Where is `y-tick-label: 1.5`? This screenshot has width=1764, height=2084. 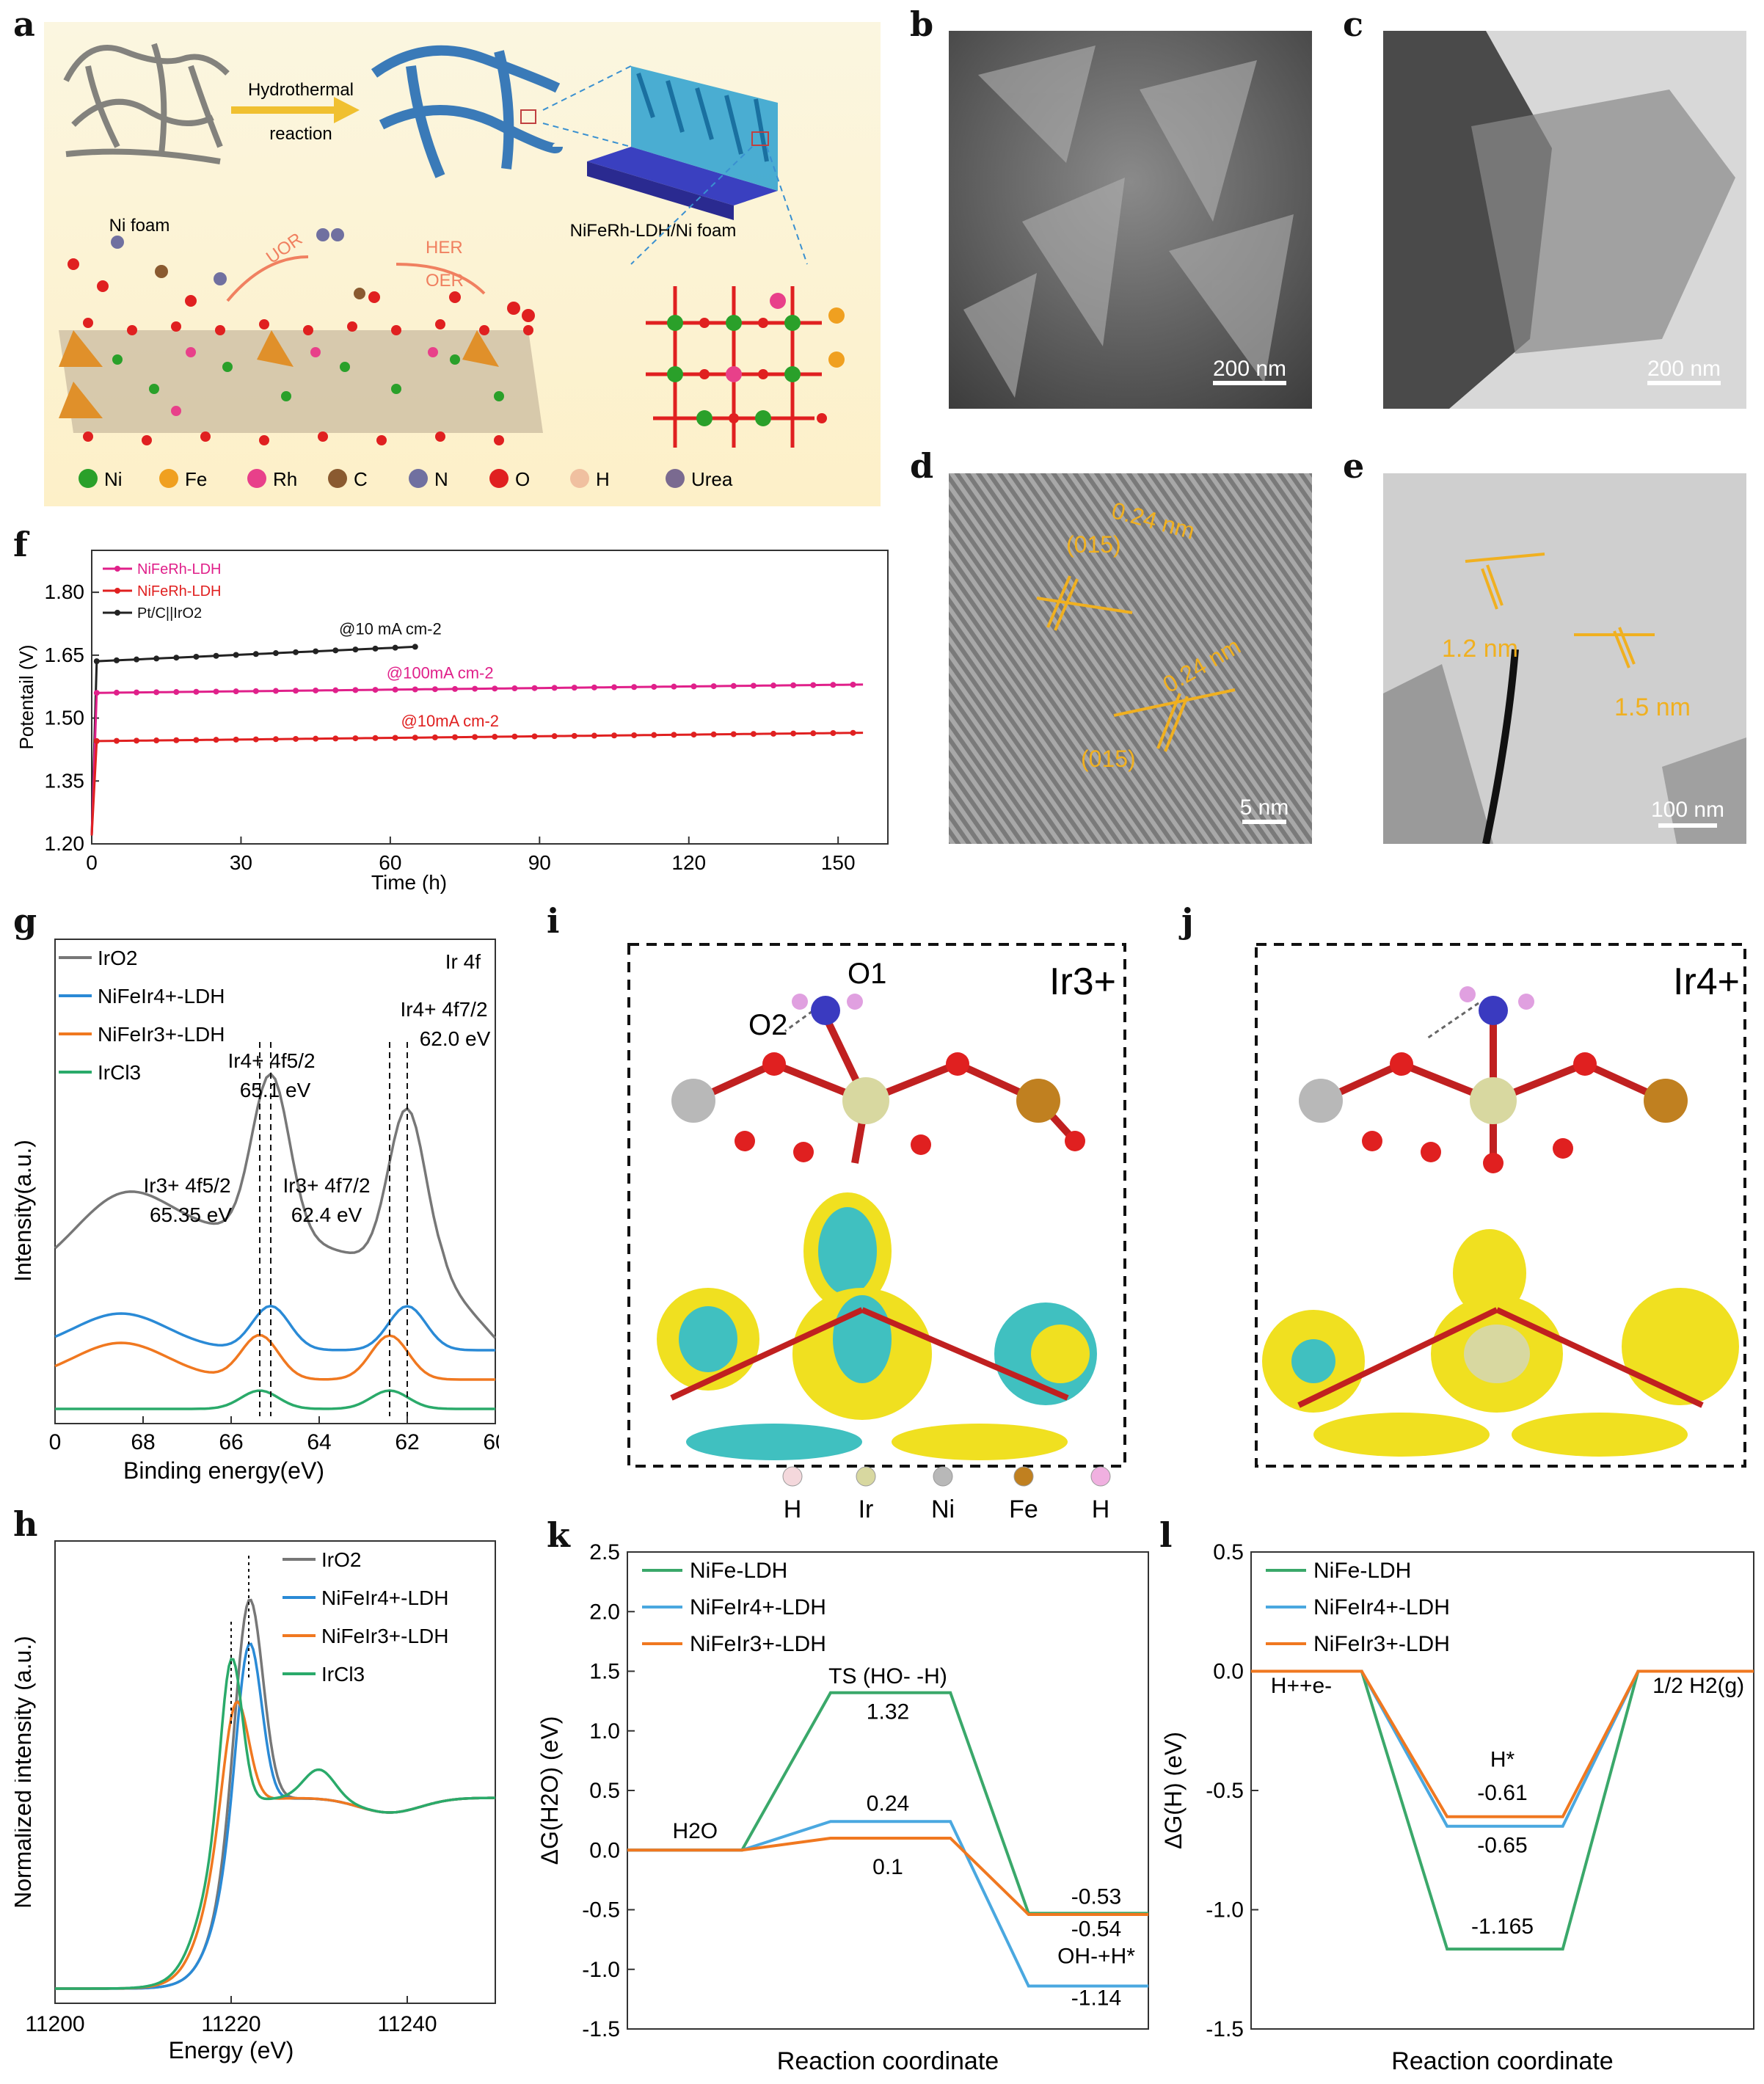 y-tick-label: 1.5 is located at coordinates (604, 1672).